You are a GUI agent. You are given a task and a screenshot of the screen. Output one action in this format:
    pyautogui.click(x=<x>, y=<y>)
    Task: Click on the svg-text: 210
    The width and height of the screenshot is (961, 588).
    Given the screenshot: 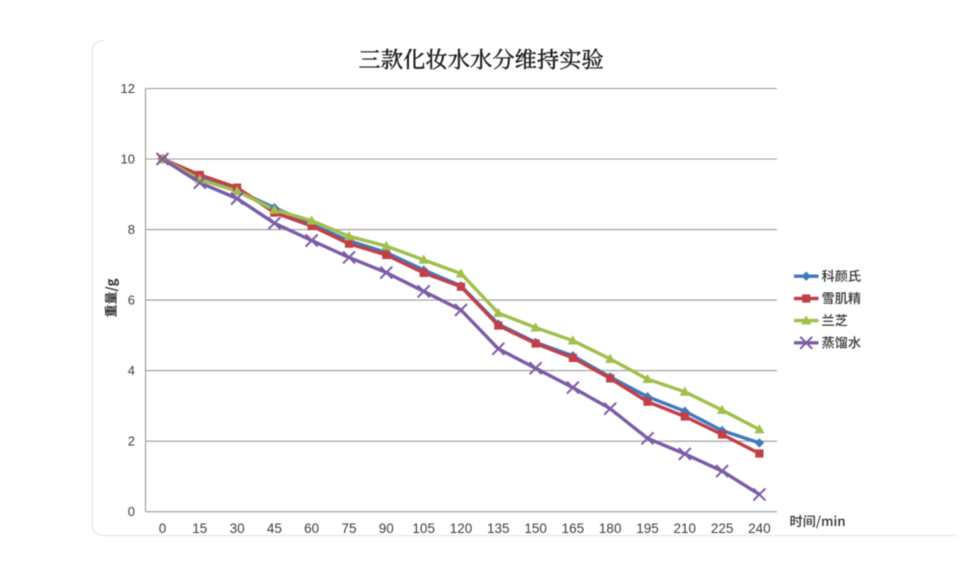 What is the action you would take?
    pyautogui.click(x=685, y=528)
    